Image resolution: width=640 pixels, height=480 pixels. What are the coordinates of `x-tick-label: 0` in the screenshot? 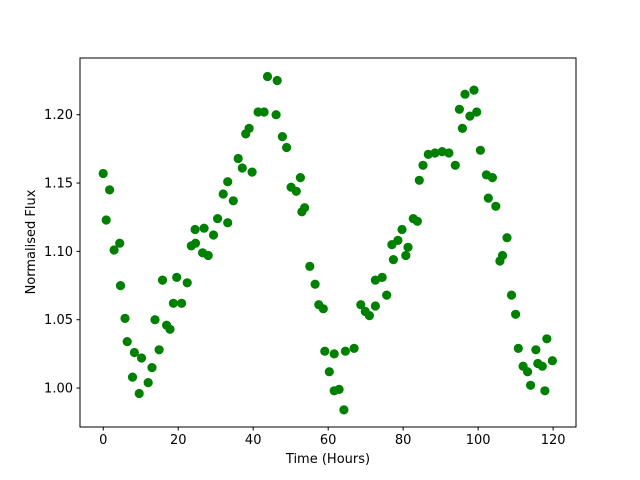 It's located at (103, 440).